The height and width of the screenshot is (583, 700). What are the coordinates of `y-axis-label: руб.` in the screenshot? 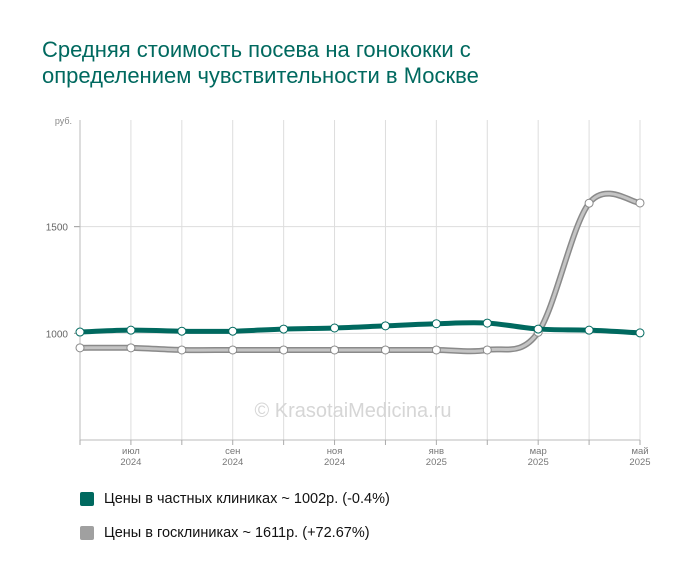 It's located at (63, 121).